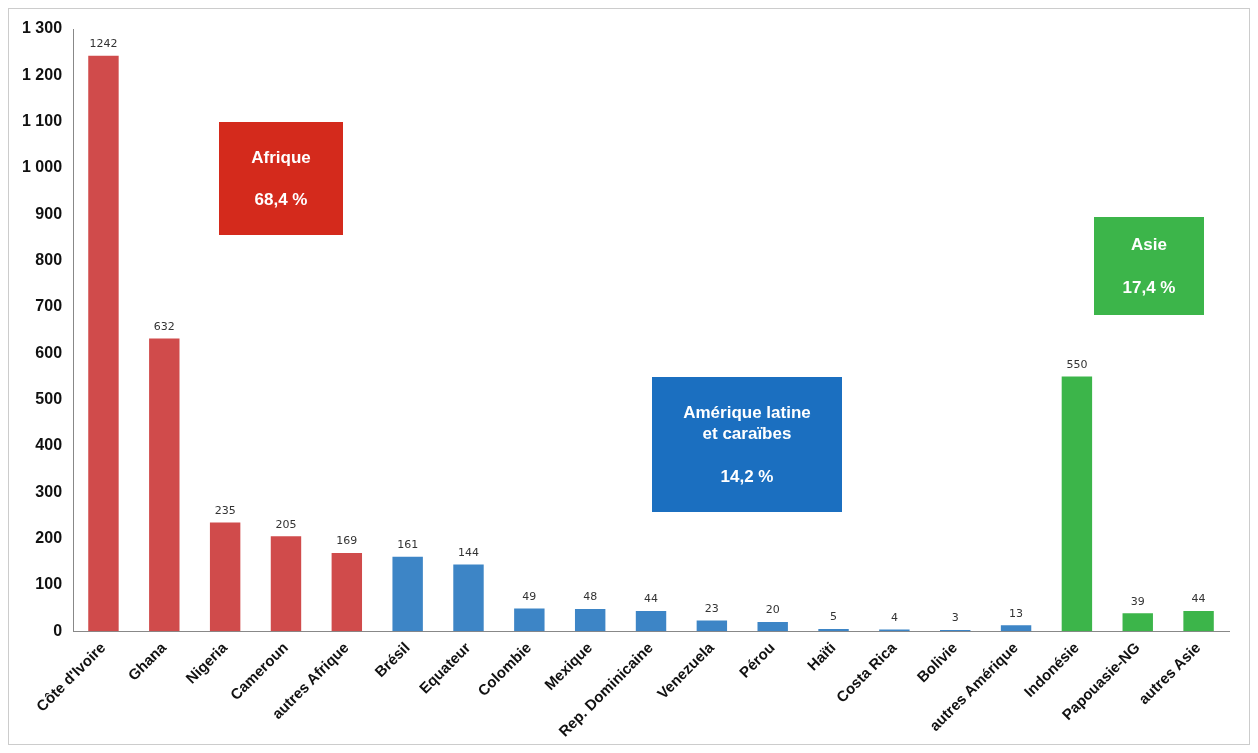 The image size is (1258, 753). What do you see at coordinates (58, 630) in the screenshot?
I see `y-tick-label: 0` at bounding box center [58, 630].